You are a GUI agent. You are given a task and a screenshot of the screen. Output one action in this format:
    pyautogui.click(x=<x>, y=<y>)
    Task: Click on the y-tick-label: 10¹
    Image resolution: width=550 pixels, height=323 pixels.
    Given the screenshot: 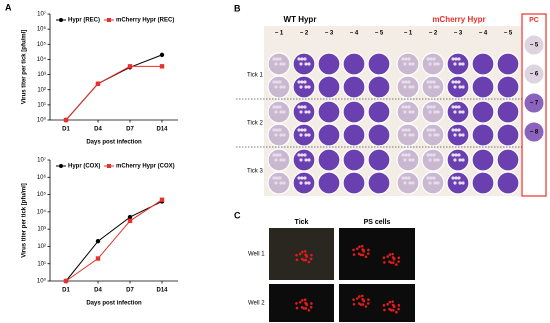 What is the action you would take?
    pyautogui.click(x=41, y=105)
    